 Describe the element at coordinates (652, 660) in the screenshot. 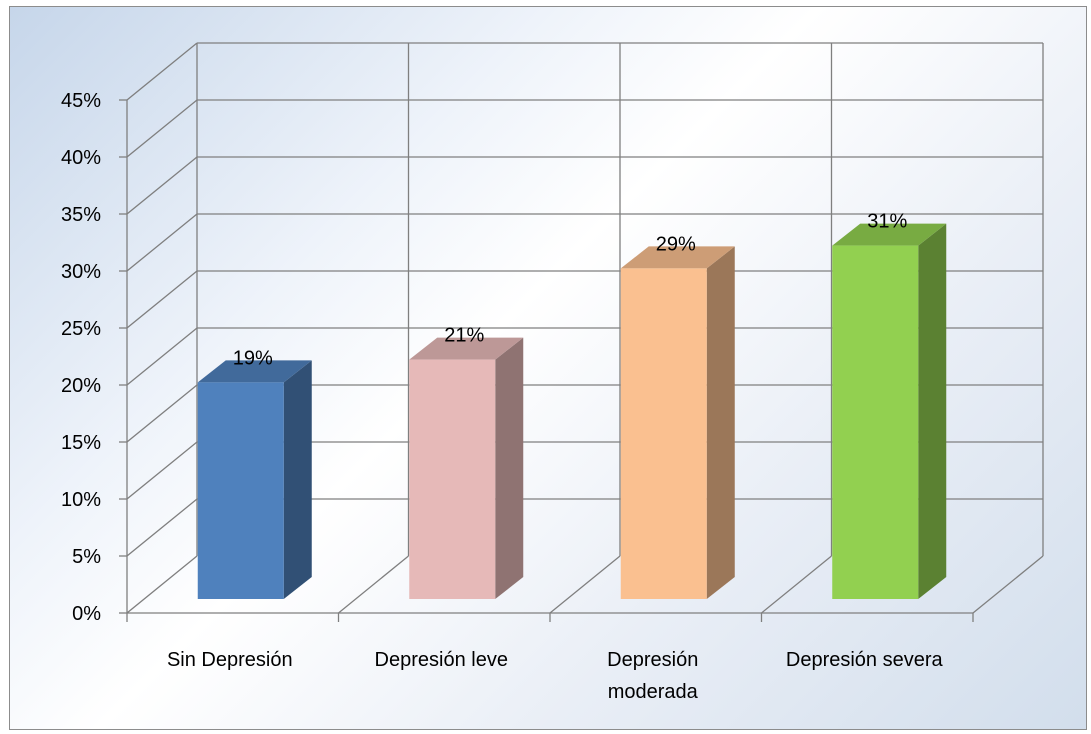

I see `x-tick-label: Depresión` at that location.